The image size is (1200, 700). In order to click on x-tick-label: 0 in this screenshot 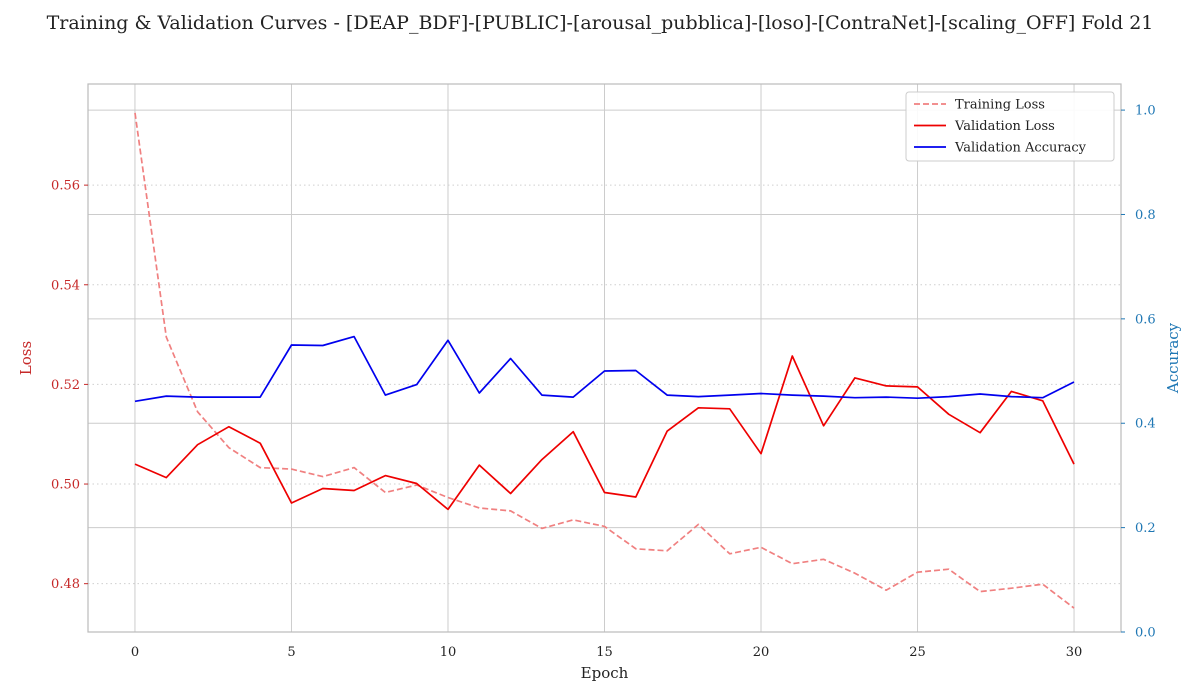, I will do `click(135, 652)`.